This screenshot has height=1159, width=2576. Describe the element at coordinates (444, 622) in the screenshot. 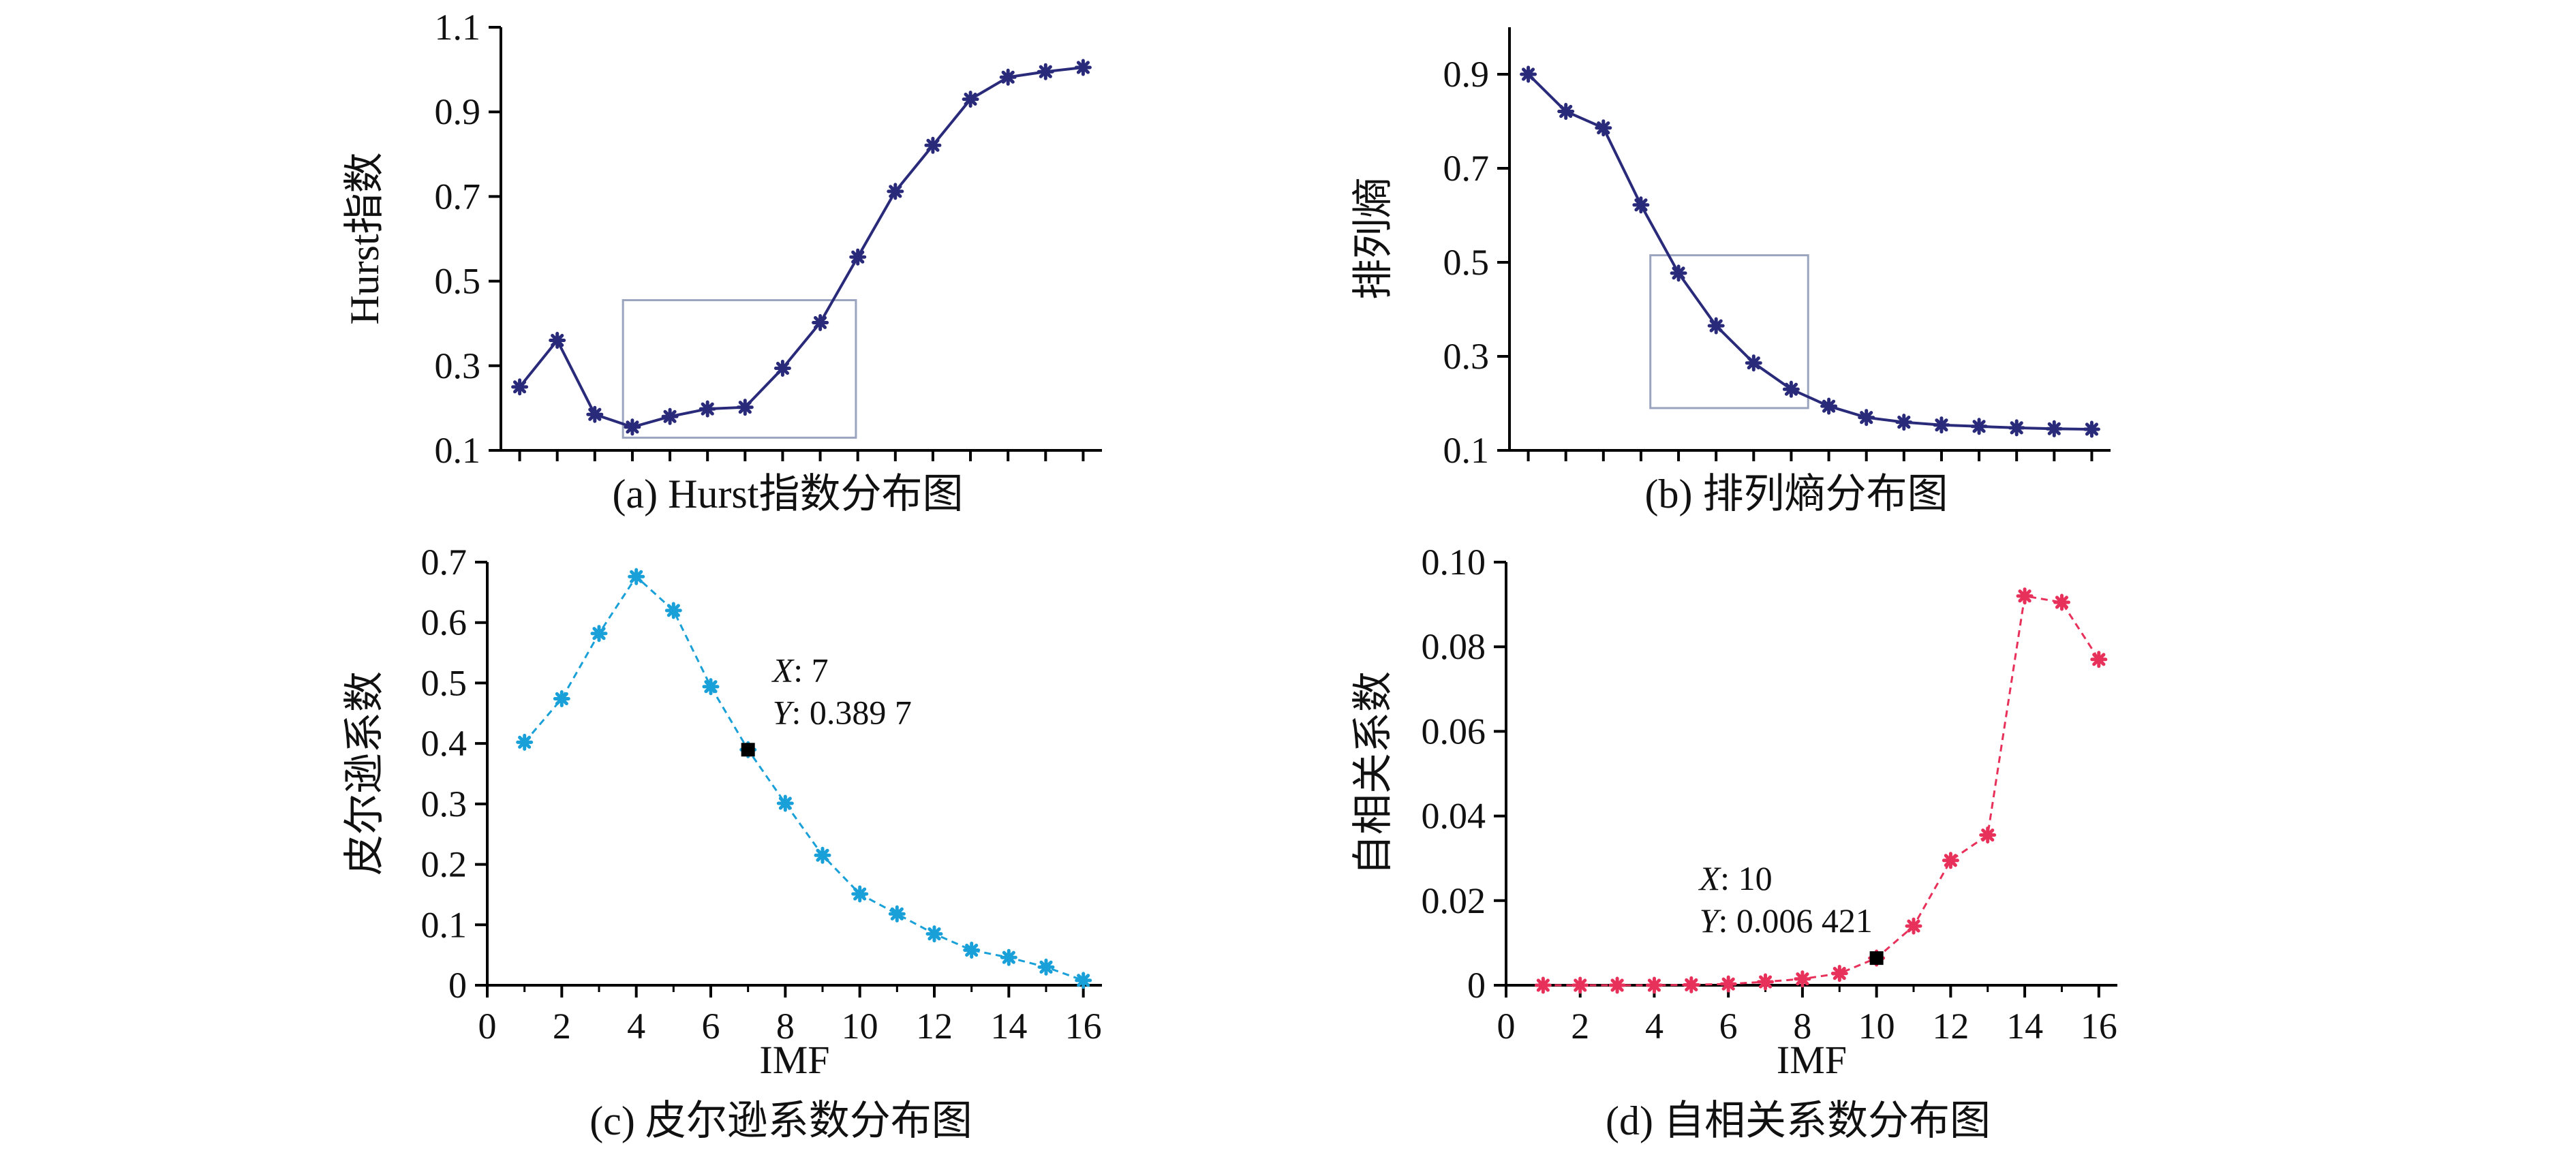

I see `y-tick-label: 0.6` at that location.